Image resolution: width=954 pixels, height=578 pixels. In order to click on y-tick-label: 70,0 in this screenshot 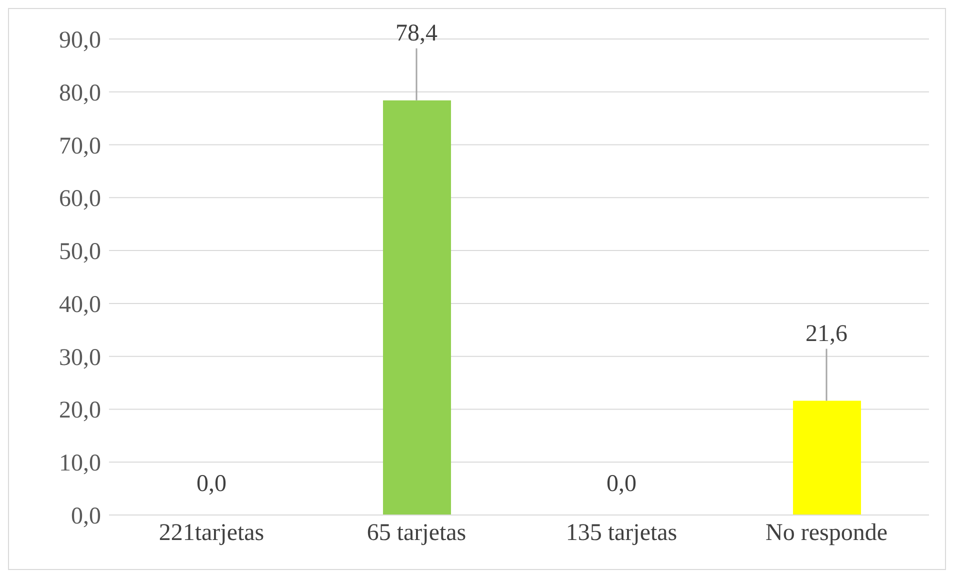, I will do `click(80, 146)`.